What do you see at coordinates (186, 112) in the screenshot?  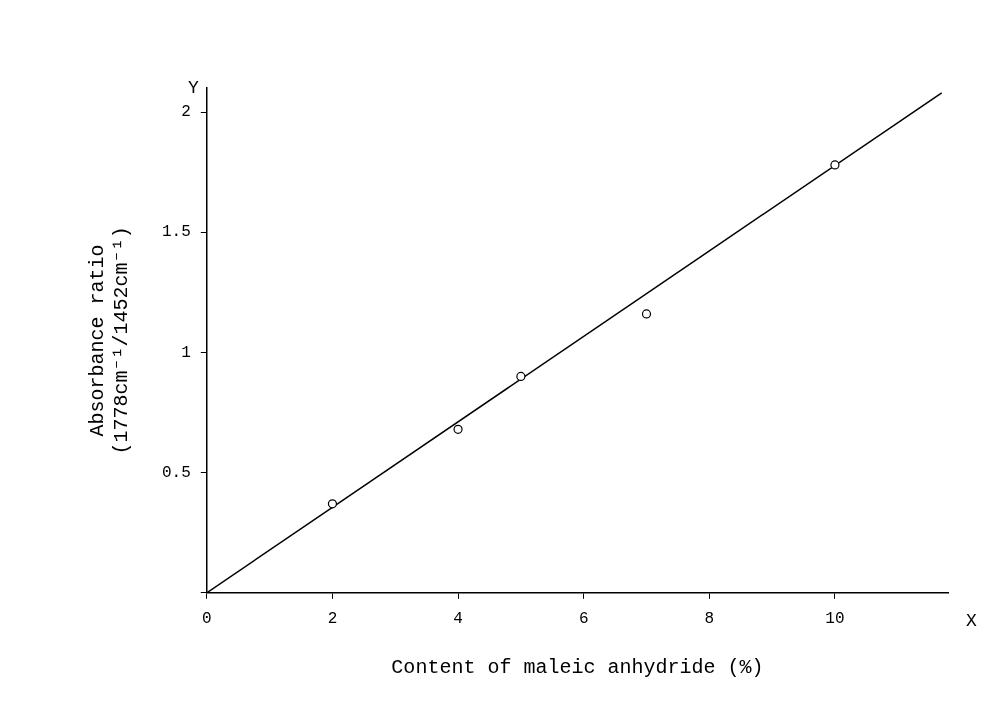 I see `y-tick-label: 2` at bounding box center [186, 112].